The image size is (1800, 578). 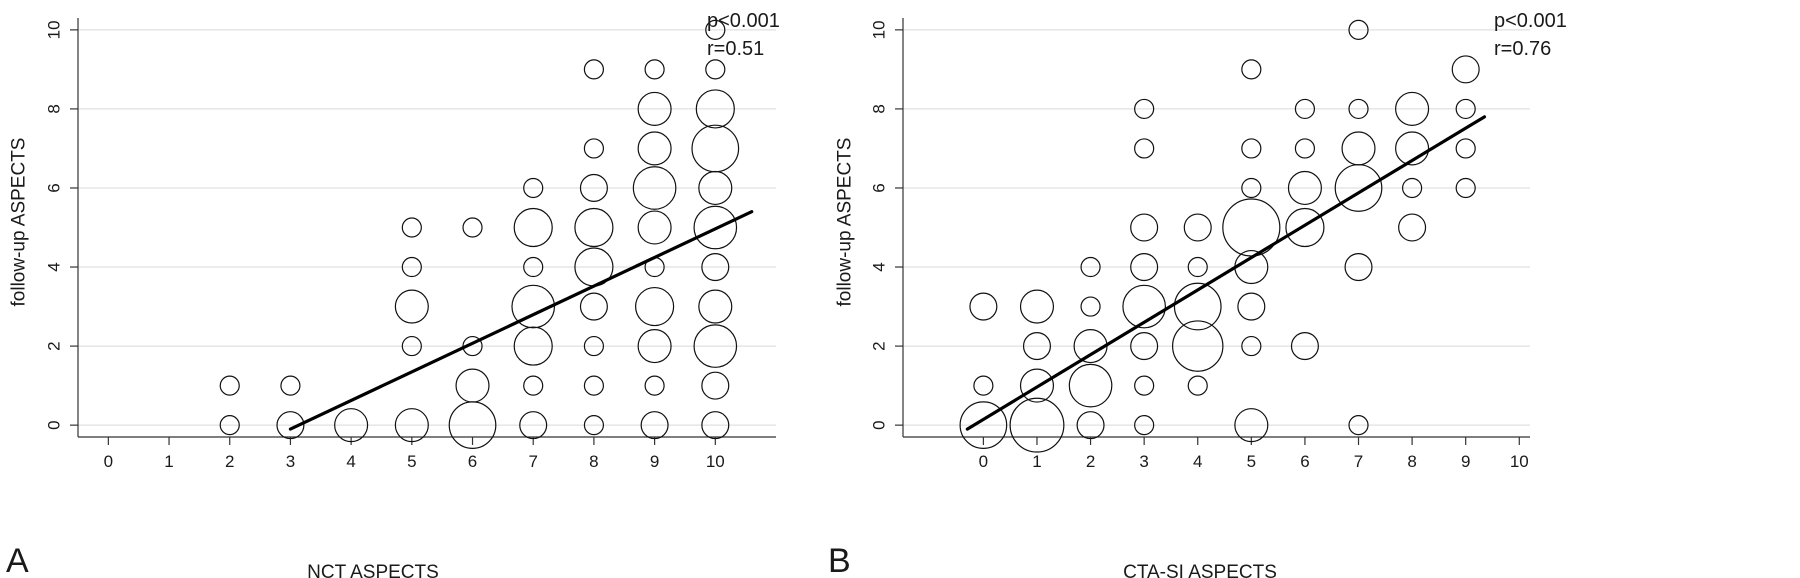 I want to click on panel-b-x-tick-label: 9, so click(x=1465, y=461).